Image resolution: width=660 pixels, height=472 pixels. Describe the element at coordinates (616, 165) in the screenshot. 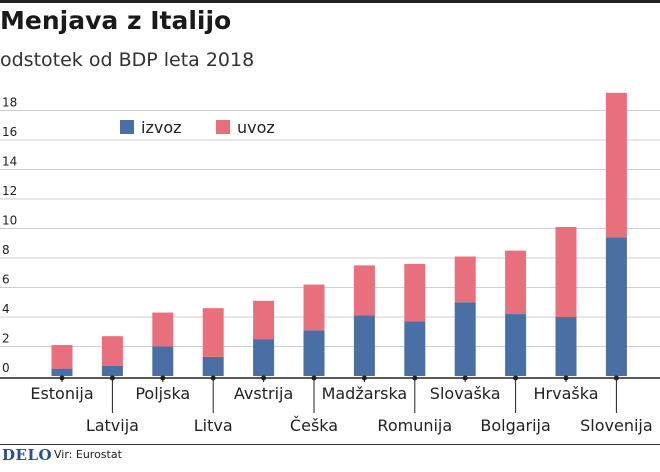

I see `bar-uvoz-slovenija` at that location.